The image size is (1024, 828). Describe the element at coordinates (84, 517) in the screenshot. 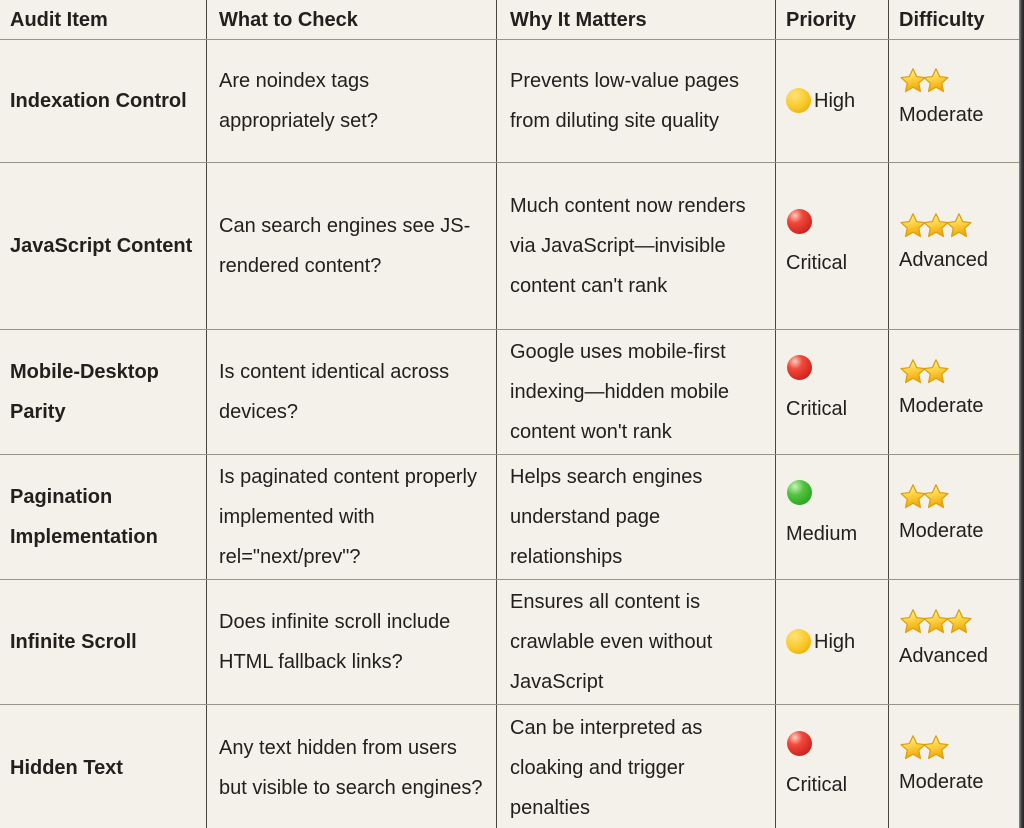

I see `audit-item-label: Pagination Implementation` at that location.